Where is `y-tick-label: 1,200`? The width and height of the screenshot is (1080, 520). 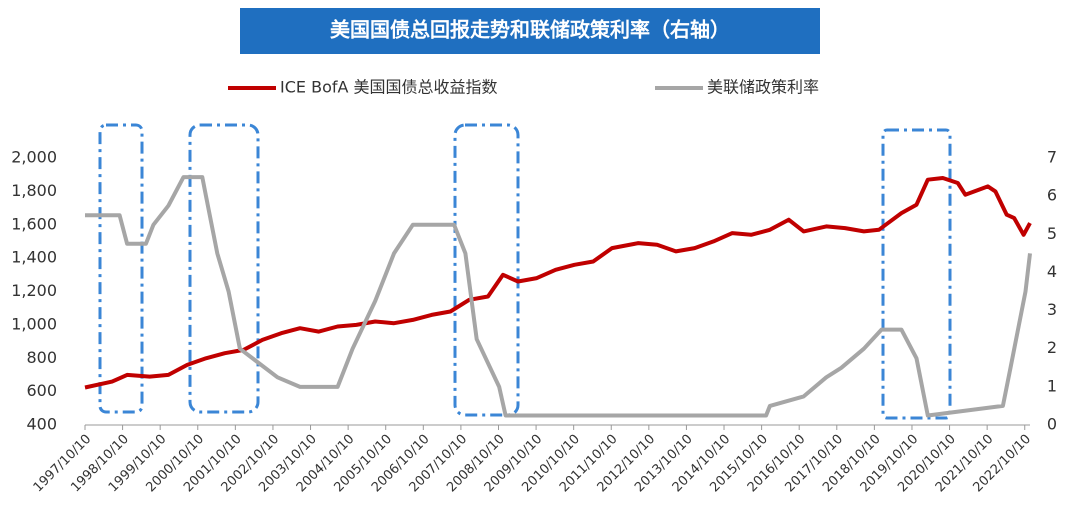
y-tick-label: 1,200 is located at coordinates (34, 290).